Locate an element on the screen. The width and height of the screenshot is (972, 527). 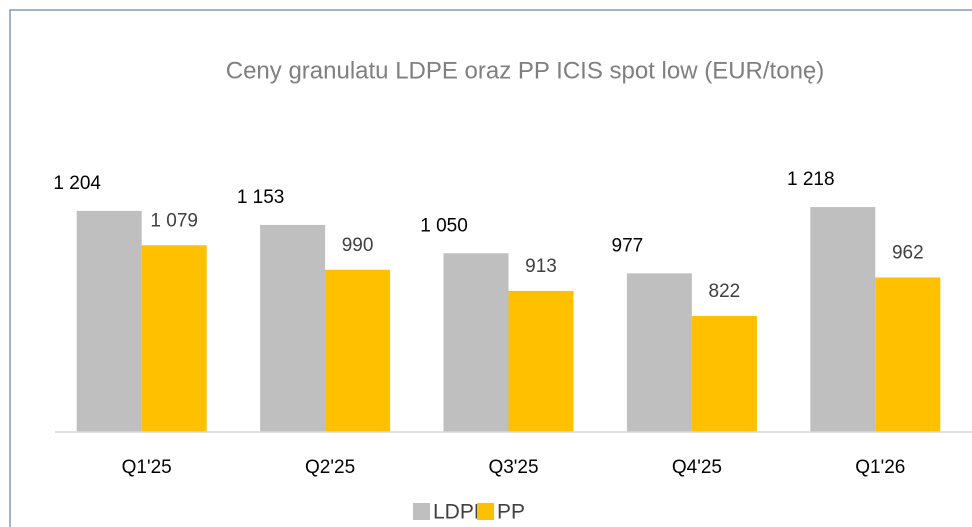
value-label: 1 204 is located at coordinates (77, 183).